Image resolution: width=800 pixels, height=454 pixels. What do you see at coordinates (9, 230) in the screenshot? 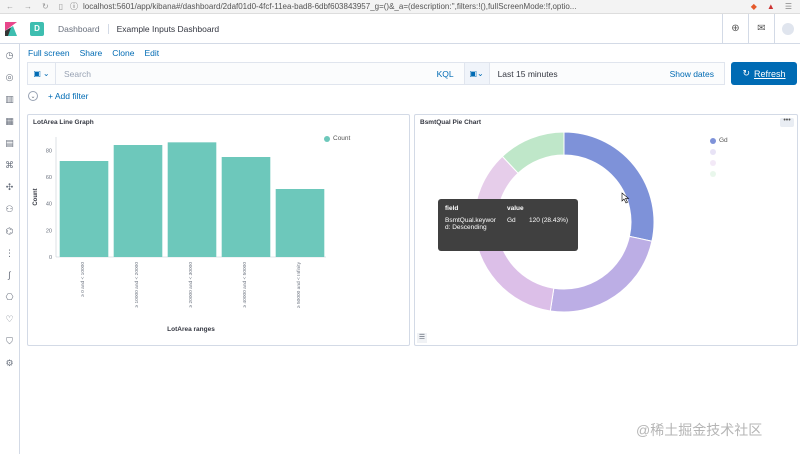
I see `infra-icon: ⌬` at bounding box center [9, 230].